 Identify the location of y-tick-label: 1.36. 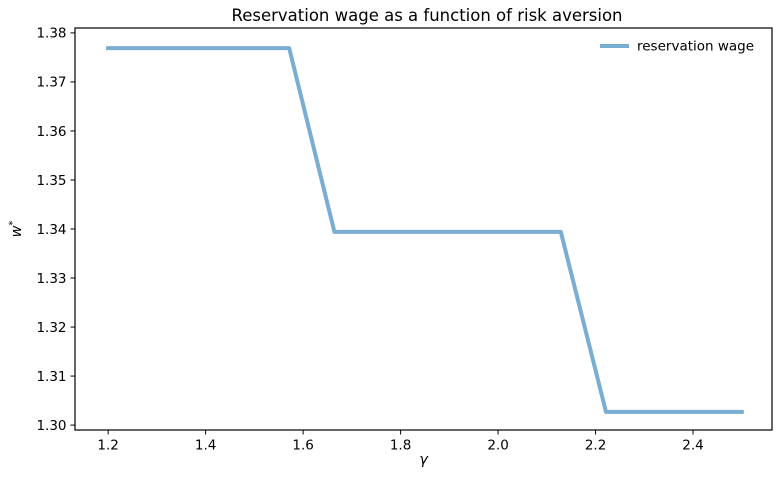
(51, 132).